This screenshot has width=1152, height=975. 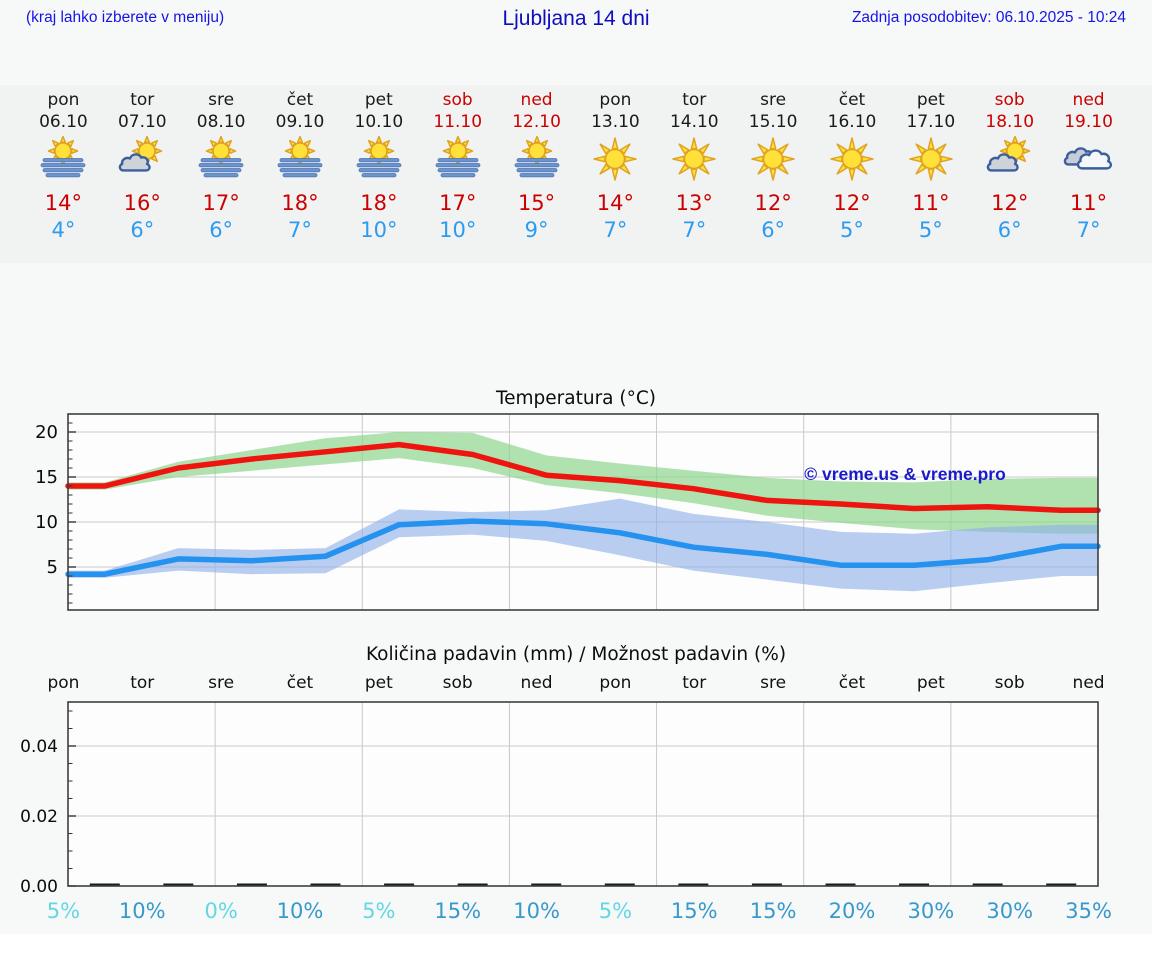 I want to click on forecast-day-column: sre 08.10 17° 6°, so click(x=221, y=166).